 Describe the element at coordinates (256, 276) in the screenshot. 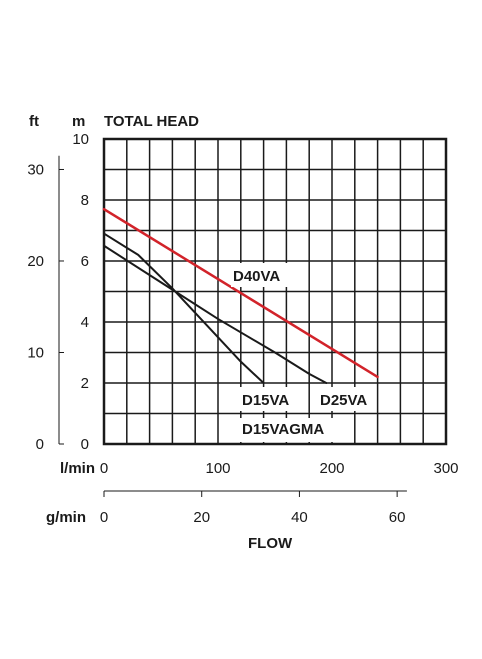

I see `label-d40va: D40VA` at that location.